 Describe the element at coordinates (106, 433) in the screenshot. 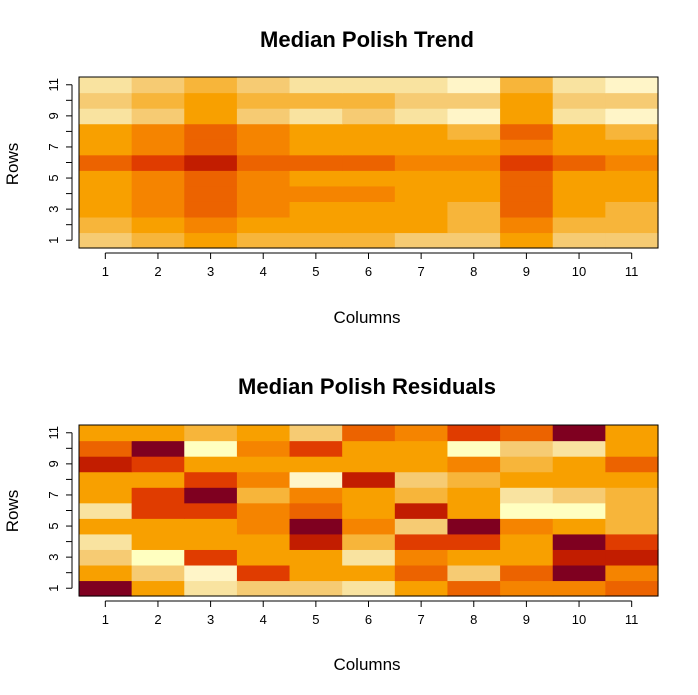

I see `heatmap-cell-r11-c1` at that location.